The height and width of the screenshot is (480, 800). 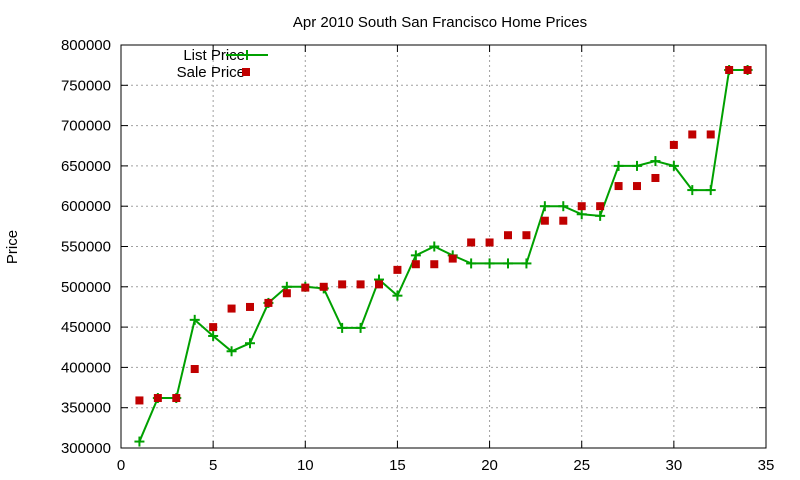 I want to click on y-tick-label: 500000, so click(x=86, y=287).